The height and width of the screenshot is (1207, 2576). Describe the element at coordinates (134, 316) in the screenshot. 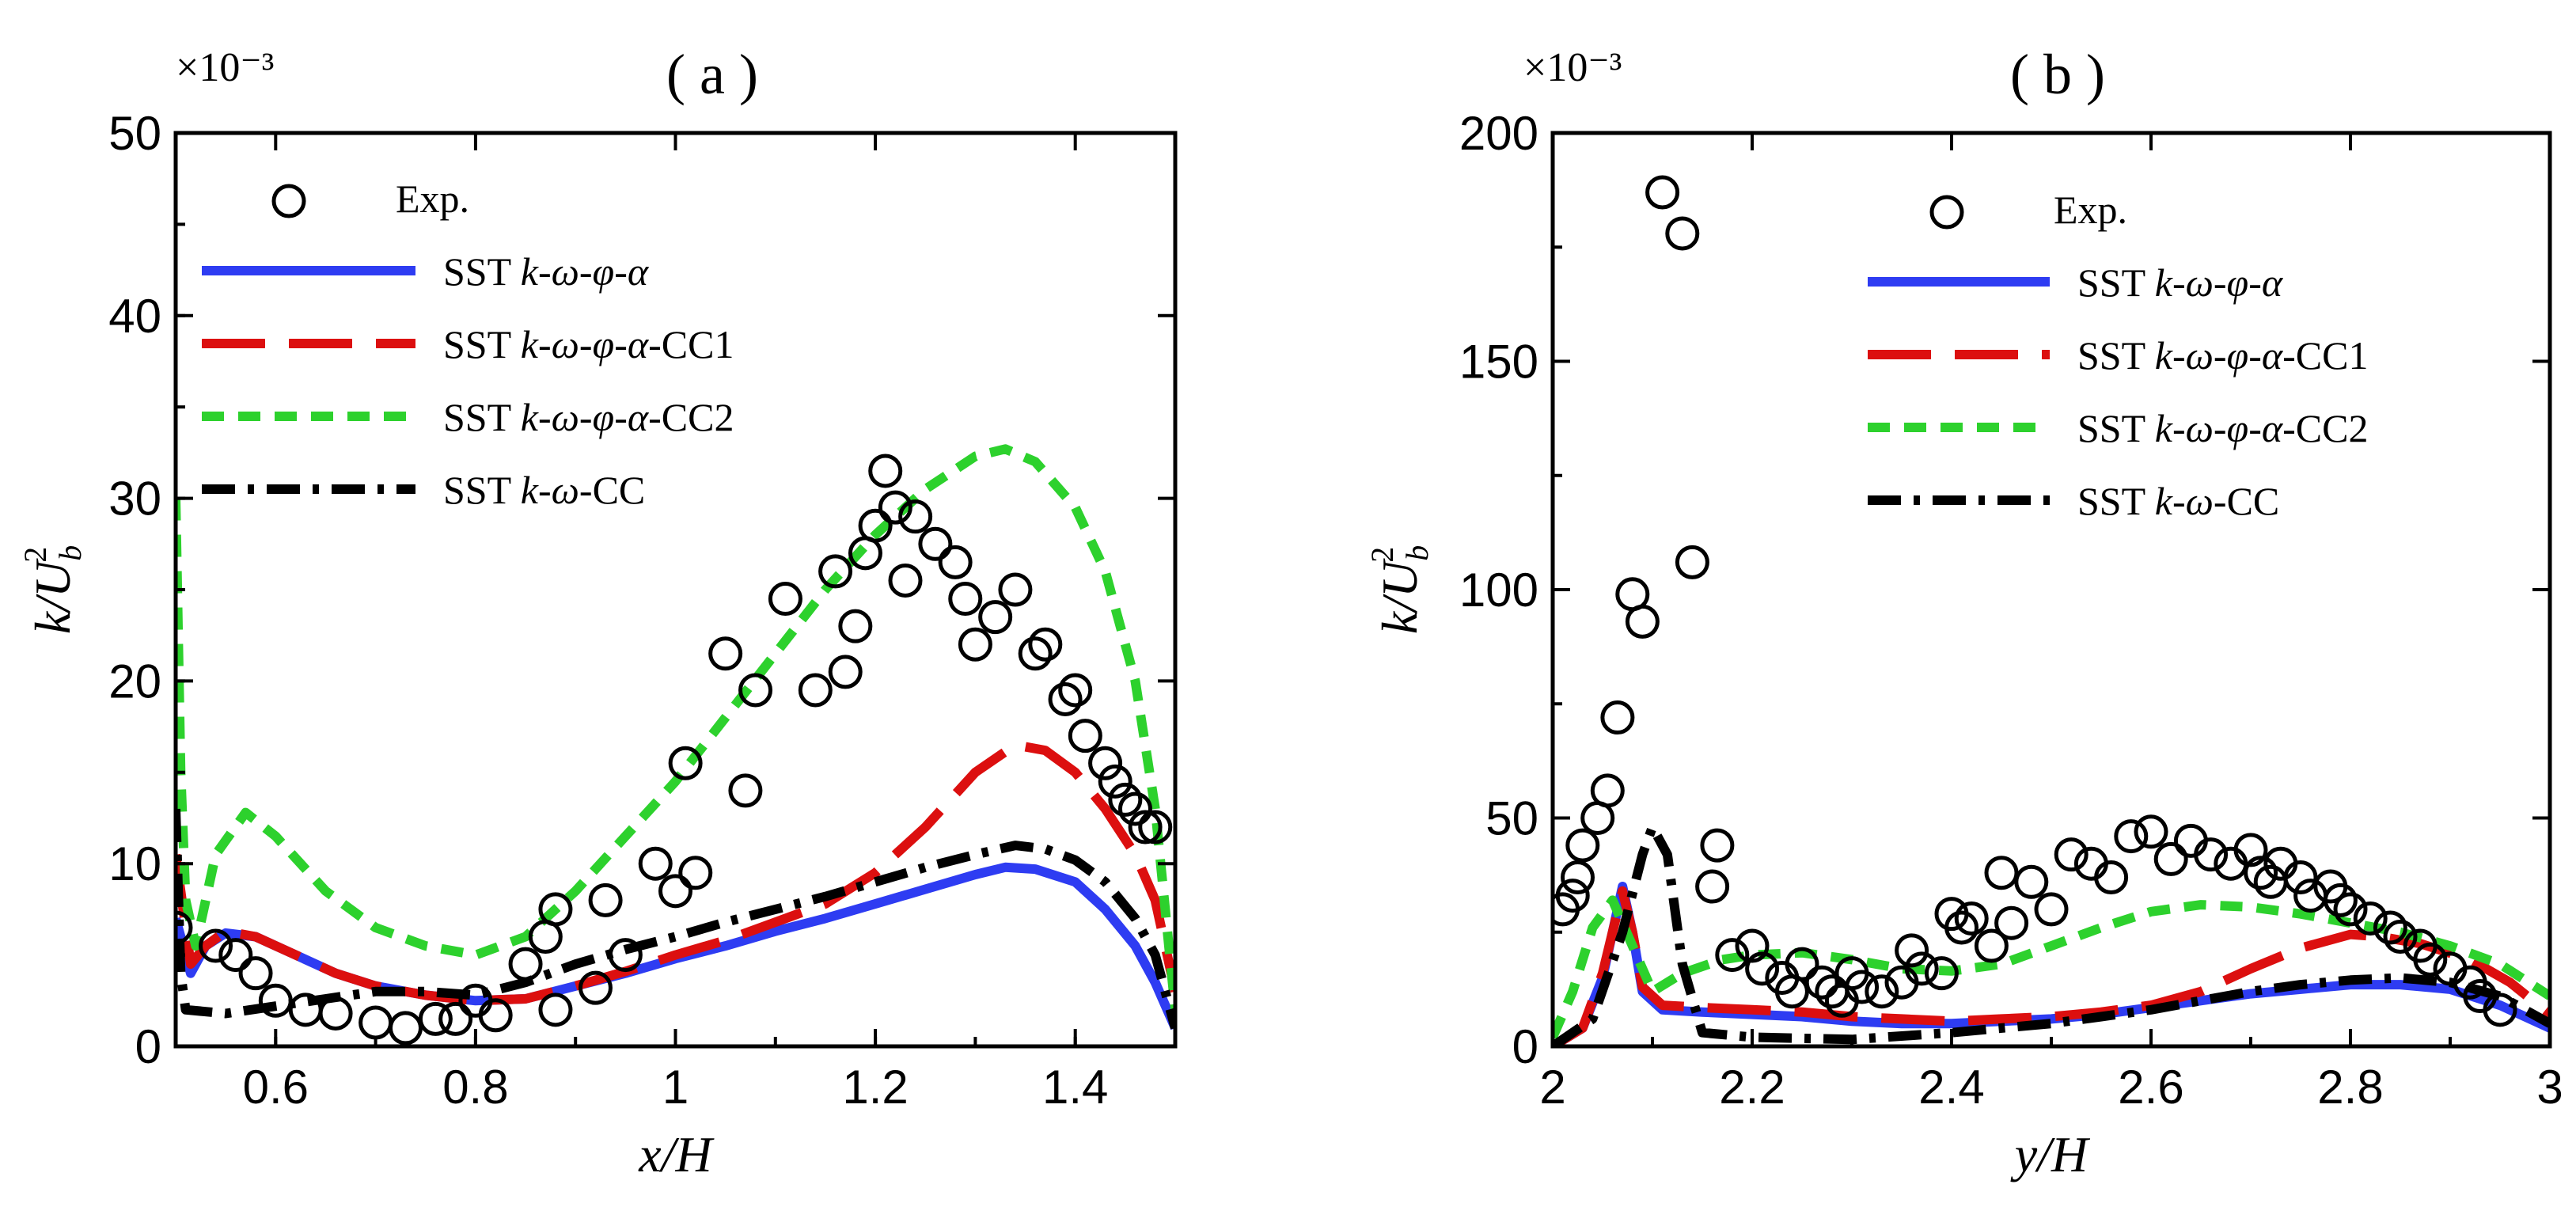

I see `y-tick-label: 40` at that location.